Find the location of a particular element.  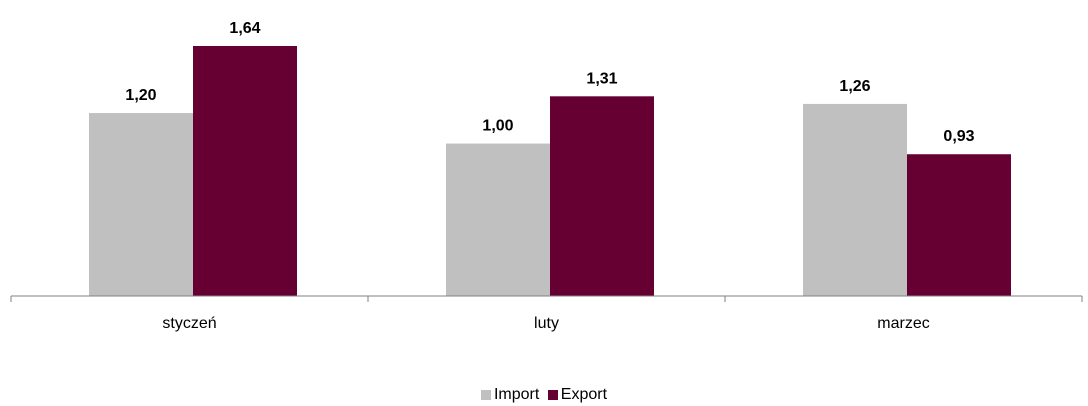

data-label-export-2: 0,93 is located at coordinates (958, 136).